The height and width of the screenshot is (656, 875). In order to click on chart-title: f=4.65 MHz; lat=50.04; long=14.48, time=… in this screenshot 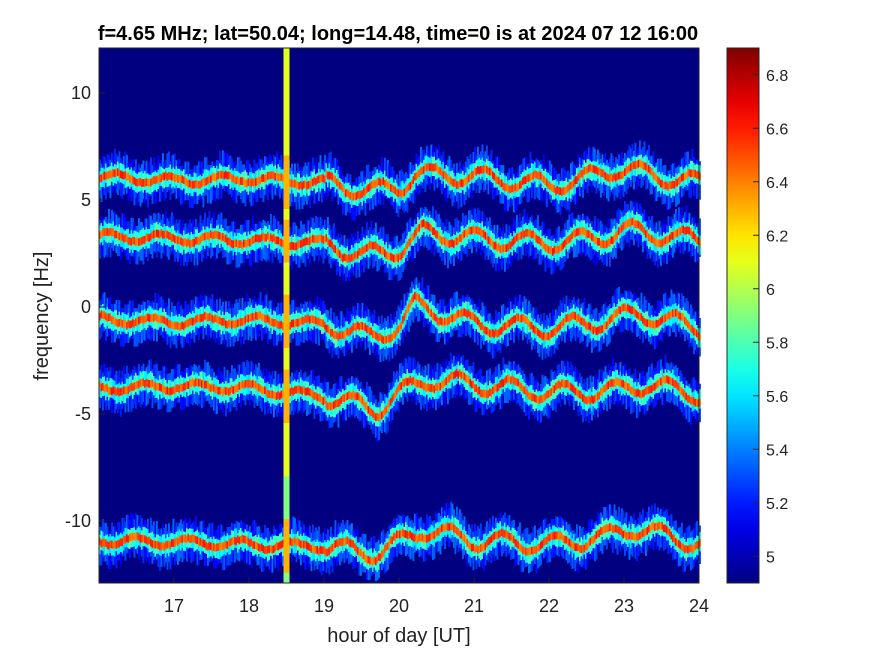, I will do `click(398, 34)`.